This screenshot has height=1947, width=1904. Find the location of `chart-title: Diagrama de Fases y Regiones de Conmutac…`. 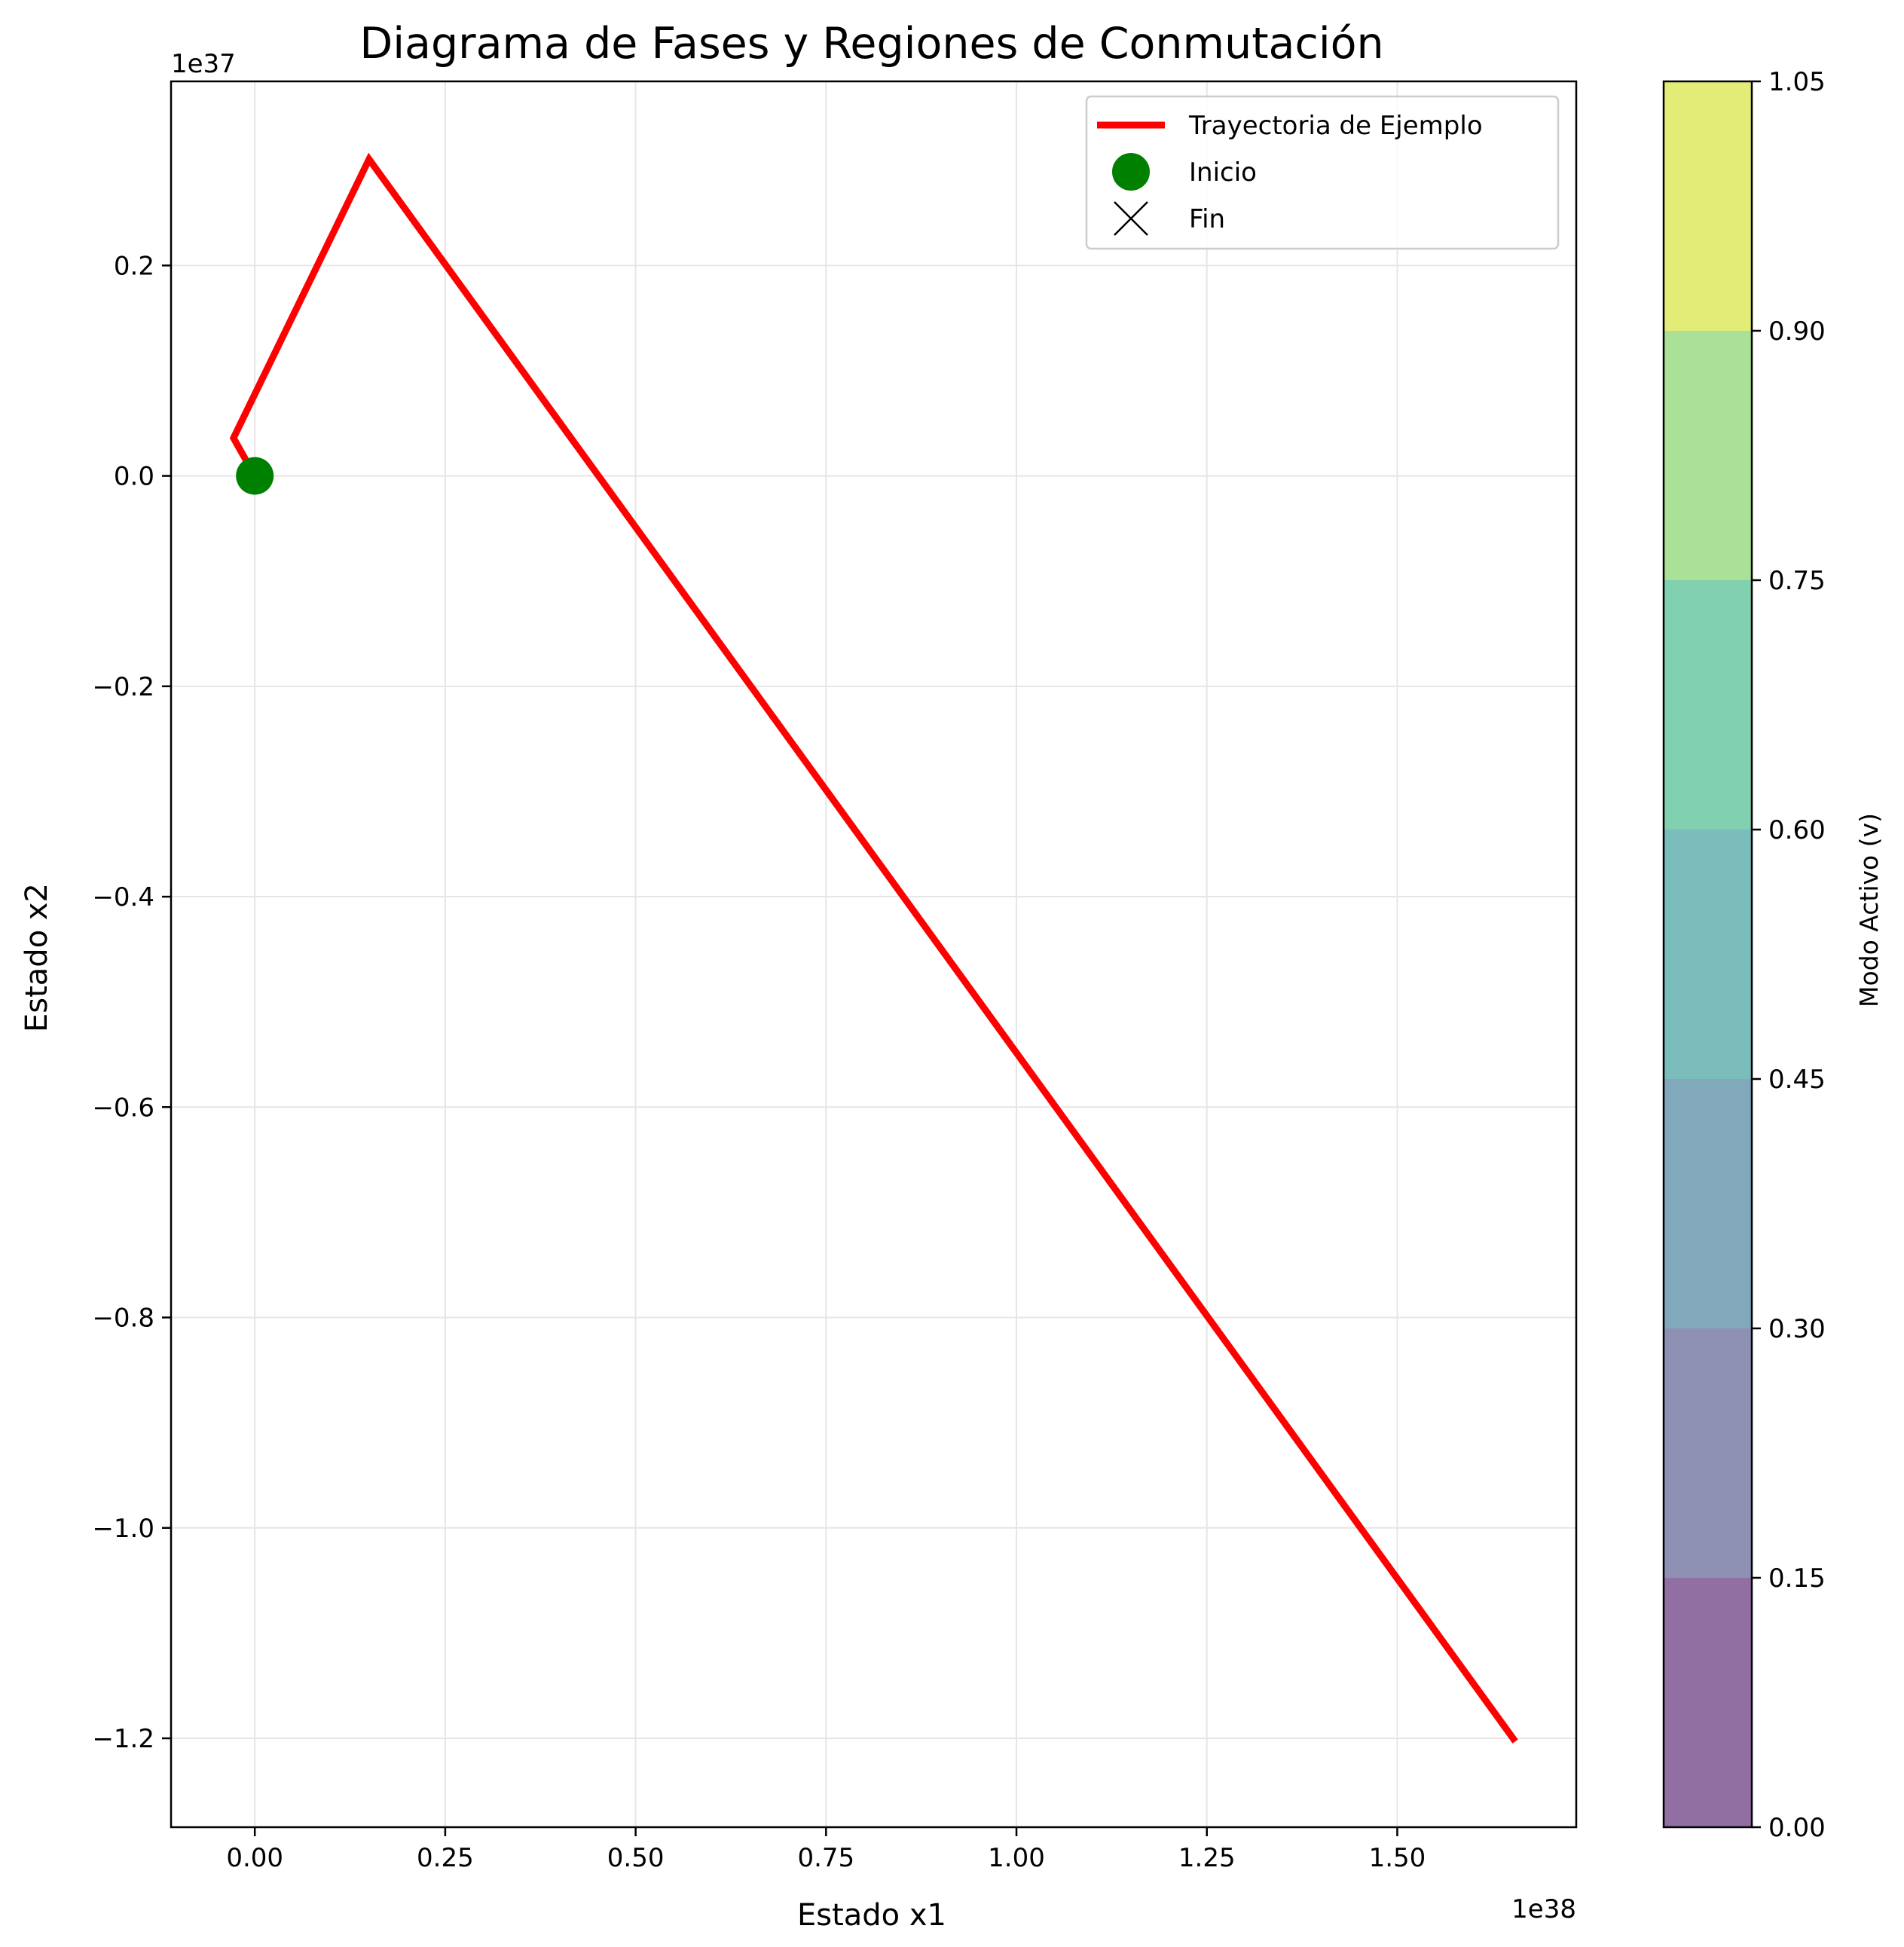

chart-title: Diagrama de Fases y Regiones de Conmutac… is located at coordinates (871, 44).